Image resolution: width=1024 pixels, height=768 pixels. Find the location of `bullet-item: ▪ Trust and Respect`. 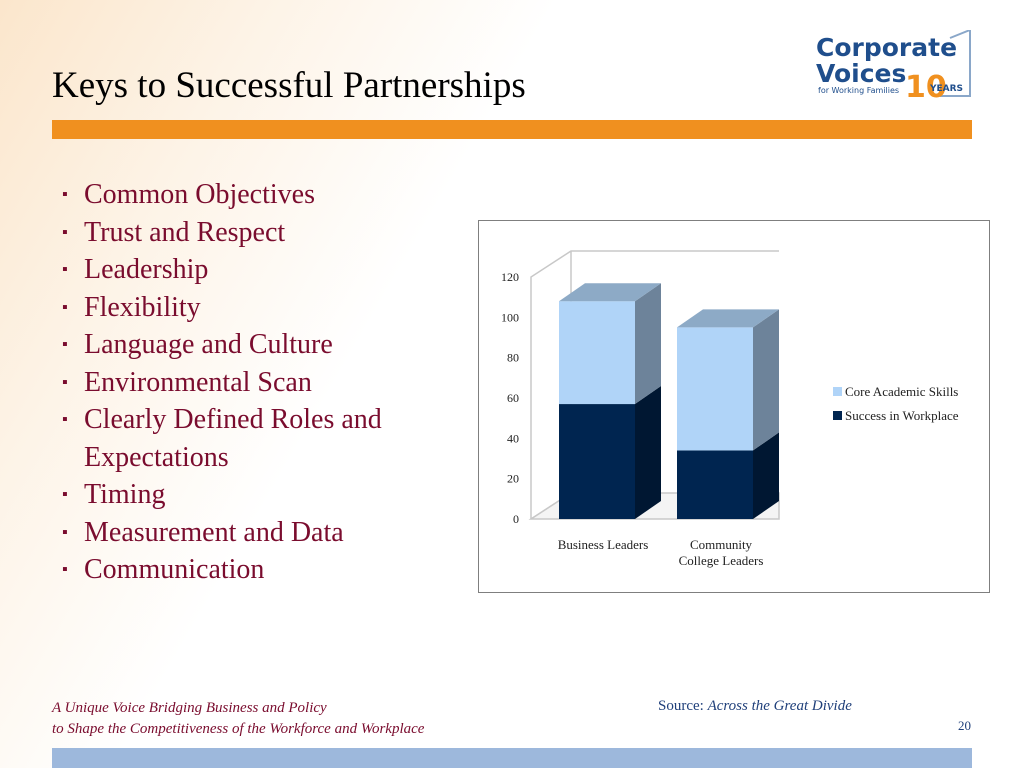

bullet-item: ▪ Trust and Respect is located at coordinates (273, 233).